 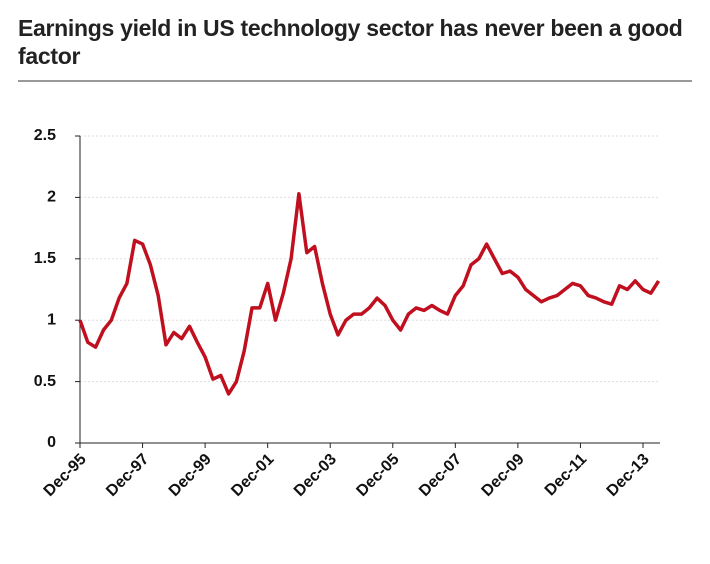 What do you see at coordinates (51, 442) in the screenshot?
I see `y-tick-label: 0` at bounding box center [51, 442].